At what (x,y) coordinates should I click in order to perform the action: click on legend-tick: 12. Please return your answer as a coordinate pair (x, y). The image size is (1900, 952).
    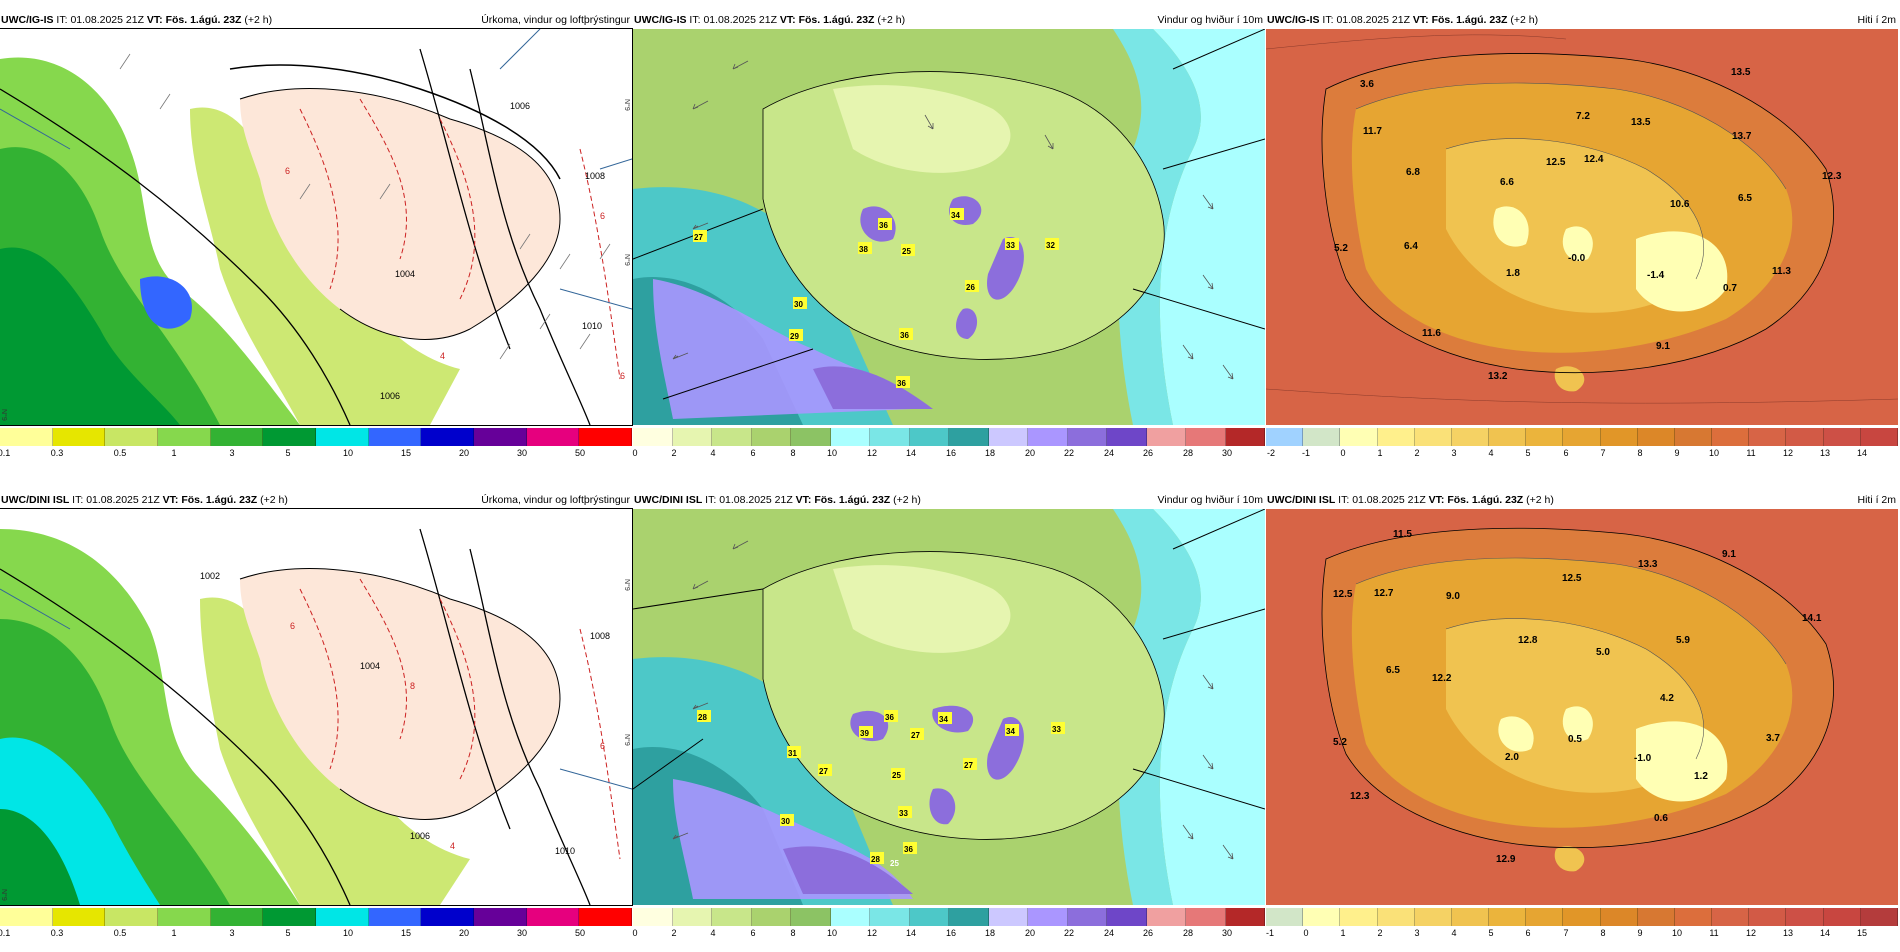
    Looking at the image, I should click on (1788, 453).